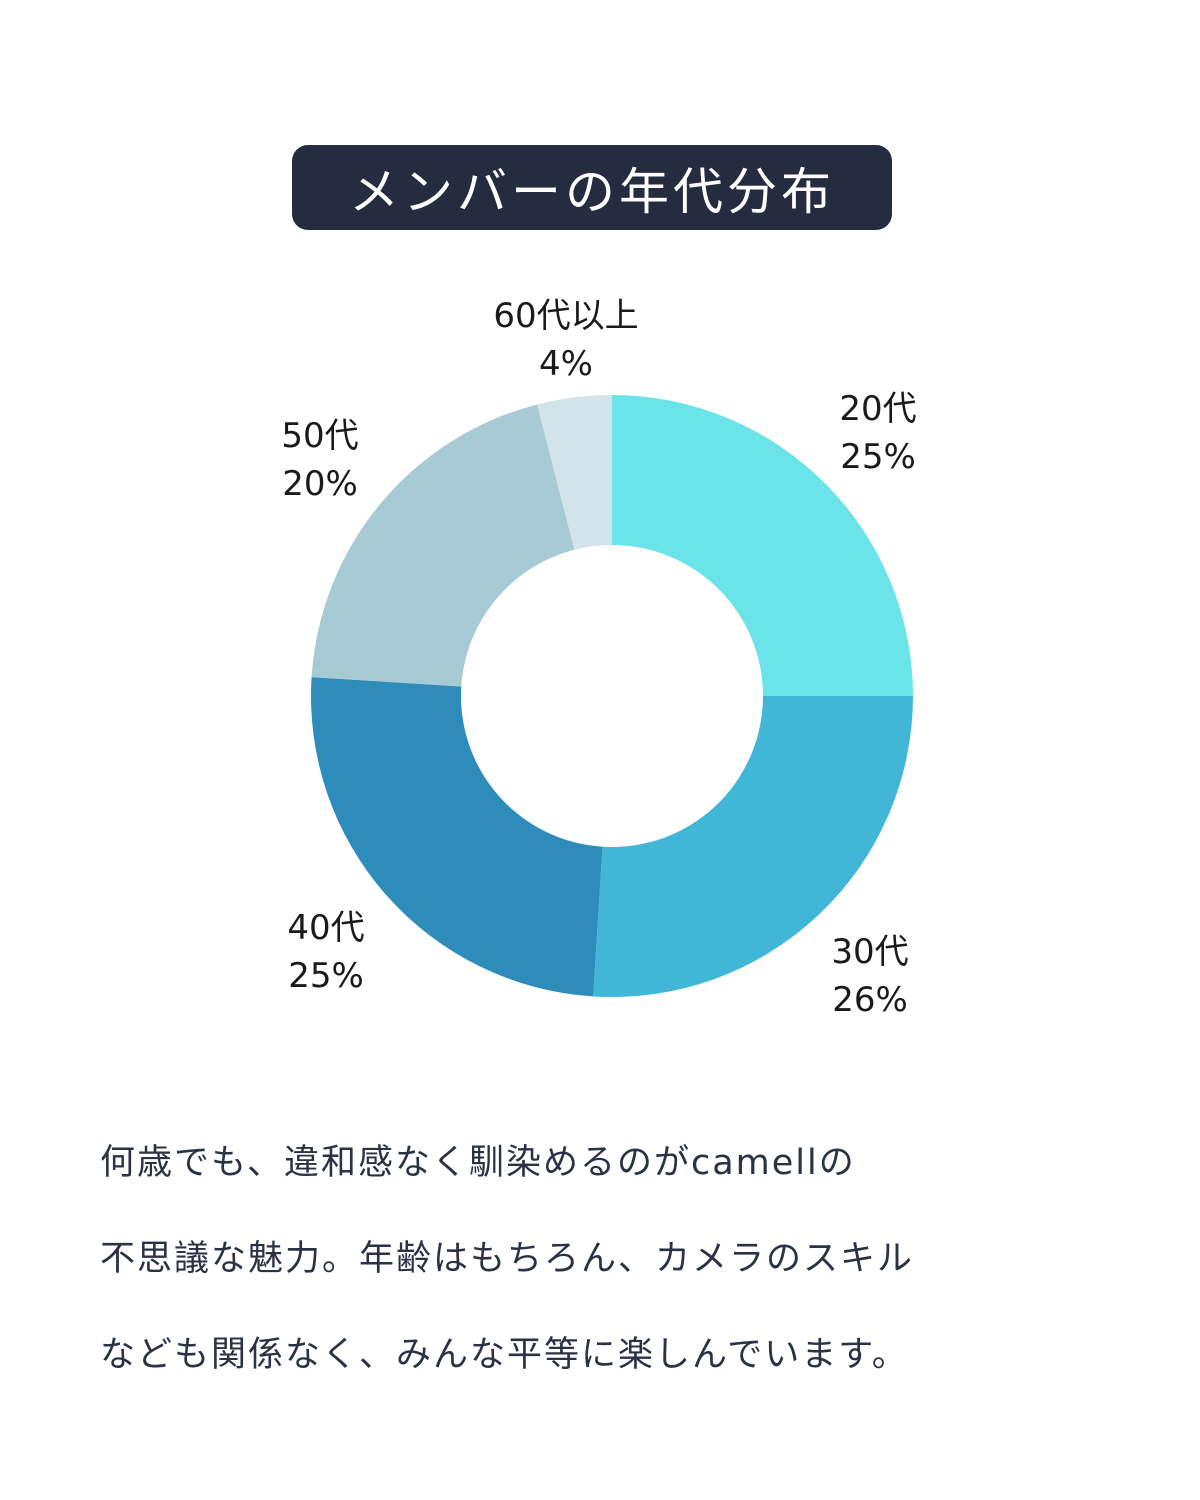 The width and height of the screenshot is (1200, 1500). I want to click on slice-label-20s: 20代 25%, so click(878, 433).